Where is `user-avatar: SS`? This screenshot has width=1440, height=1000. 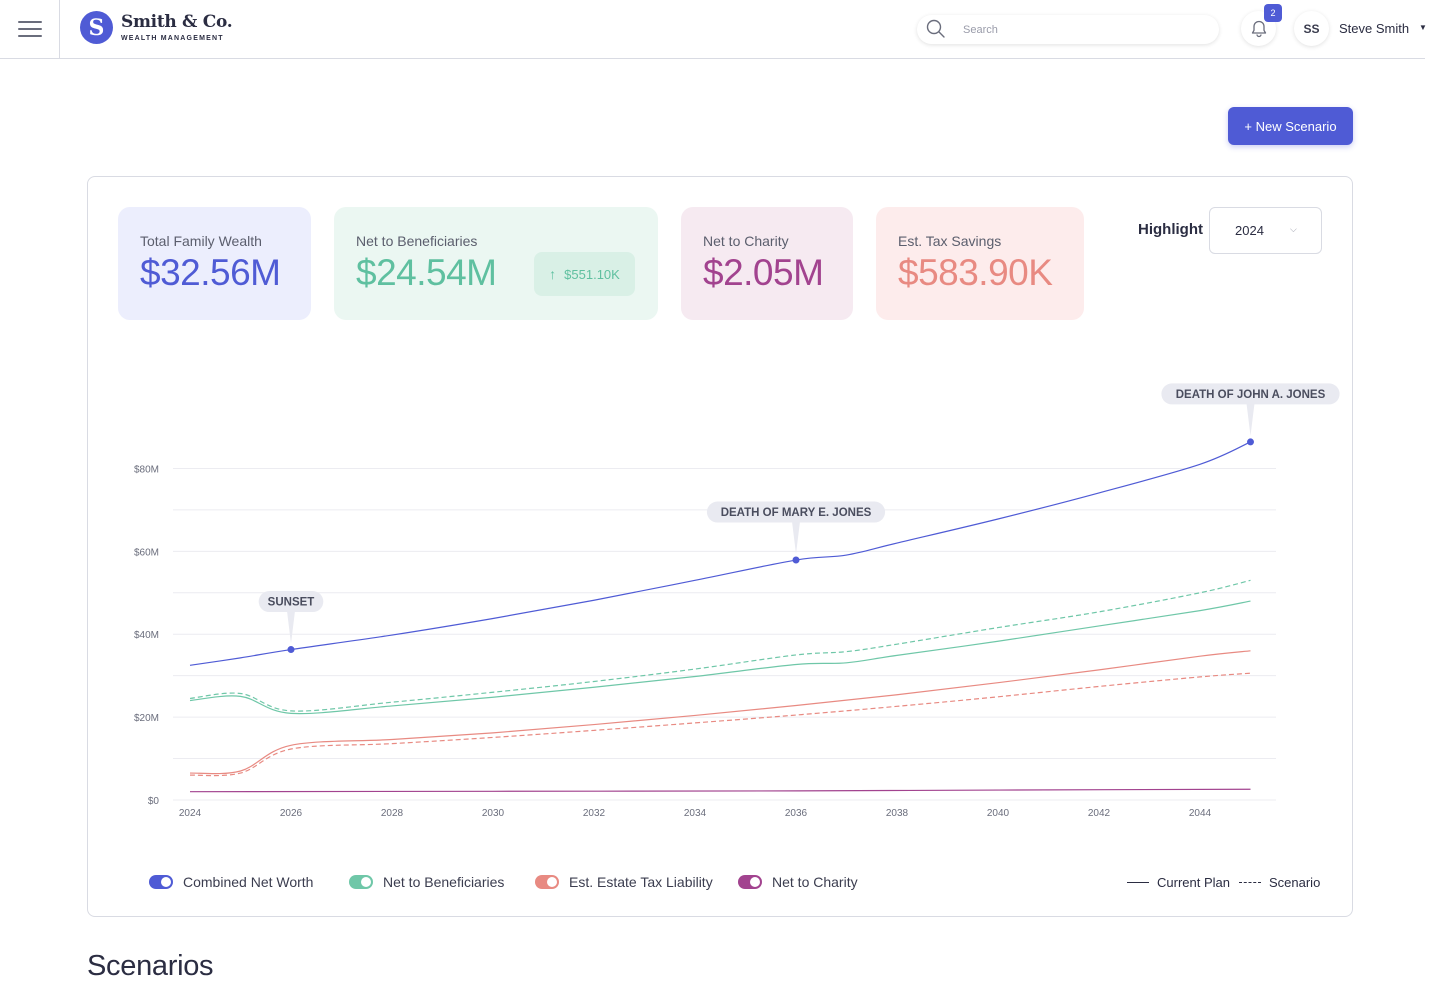 user-avatar: SS is located at coordinates (1311, 28).